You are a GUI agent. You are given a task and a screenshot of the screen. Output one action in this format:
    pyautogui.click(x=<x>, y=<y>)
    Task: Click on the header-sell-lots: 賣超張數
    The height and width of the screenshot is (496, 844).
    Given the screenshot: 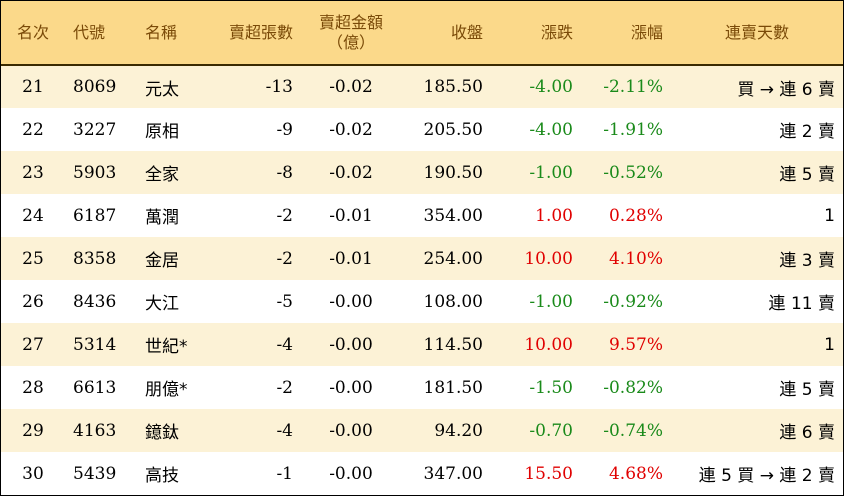 What is the action you would take?
    pyautogui.click(x=257, y=33)
    